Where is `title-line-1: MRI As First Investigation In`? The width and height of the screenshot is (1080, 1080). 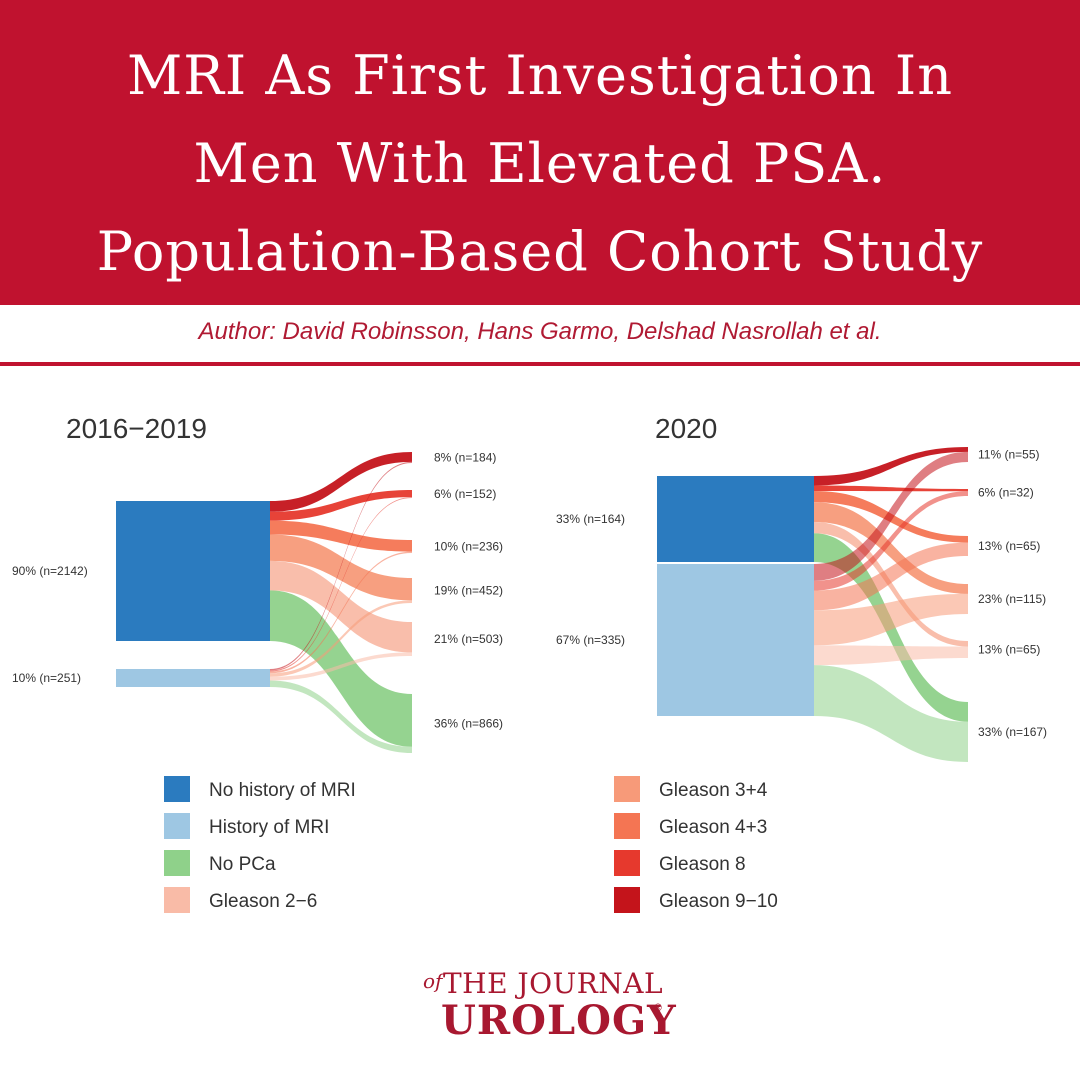 title-line-1: MRI As First Investigation In is located at coordinates (539, 75).